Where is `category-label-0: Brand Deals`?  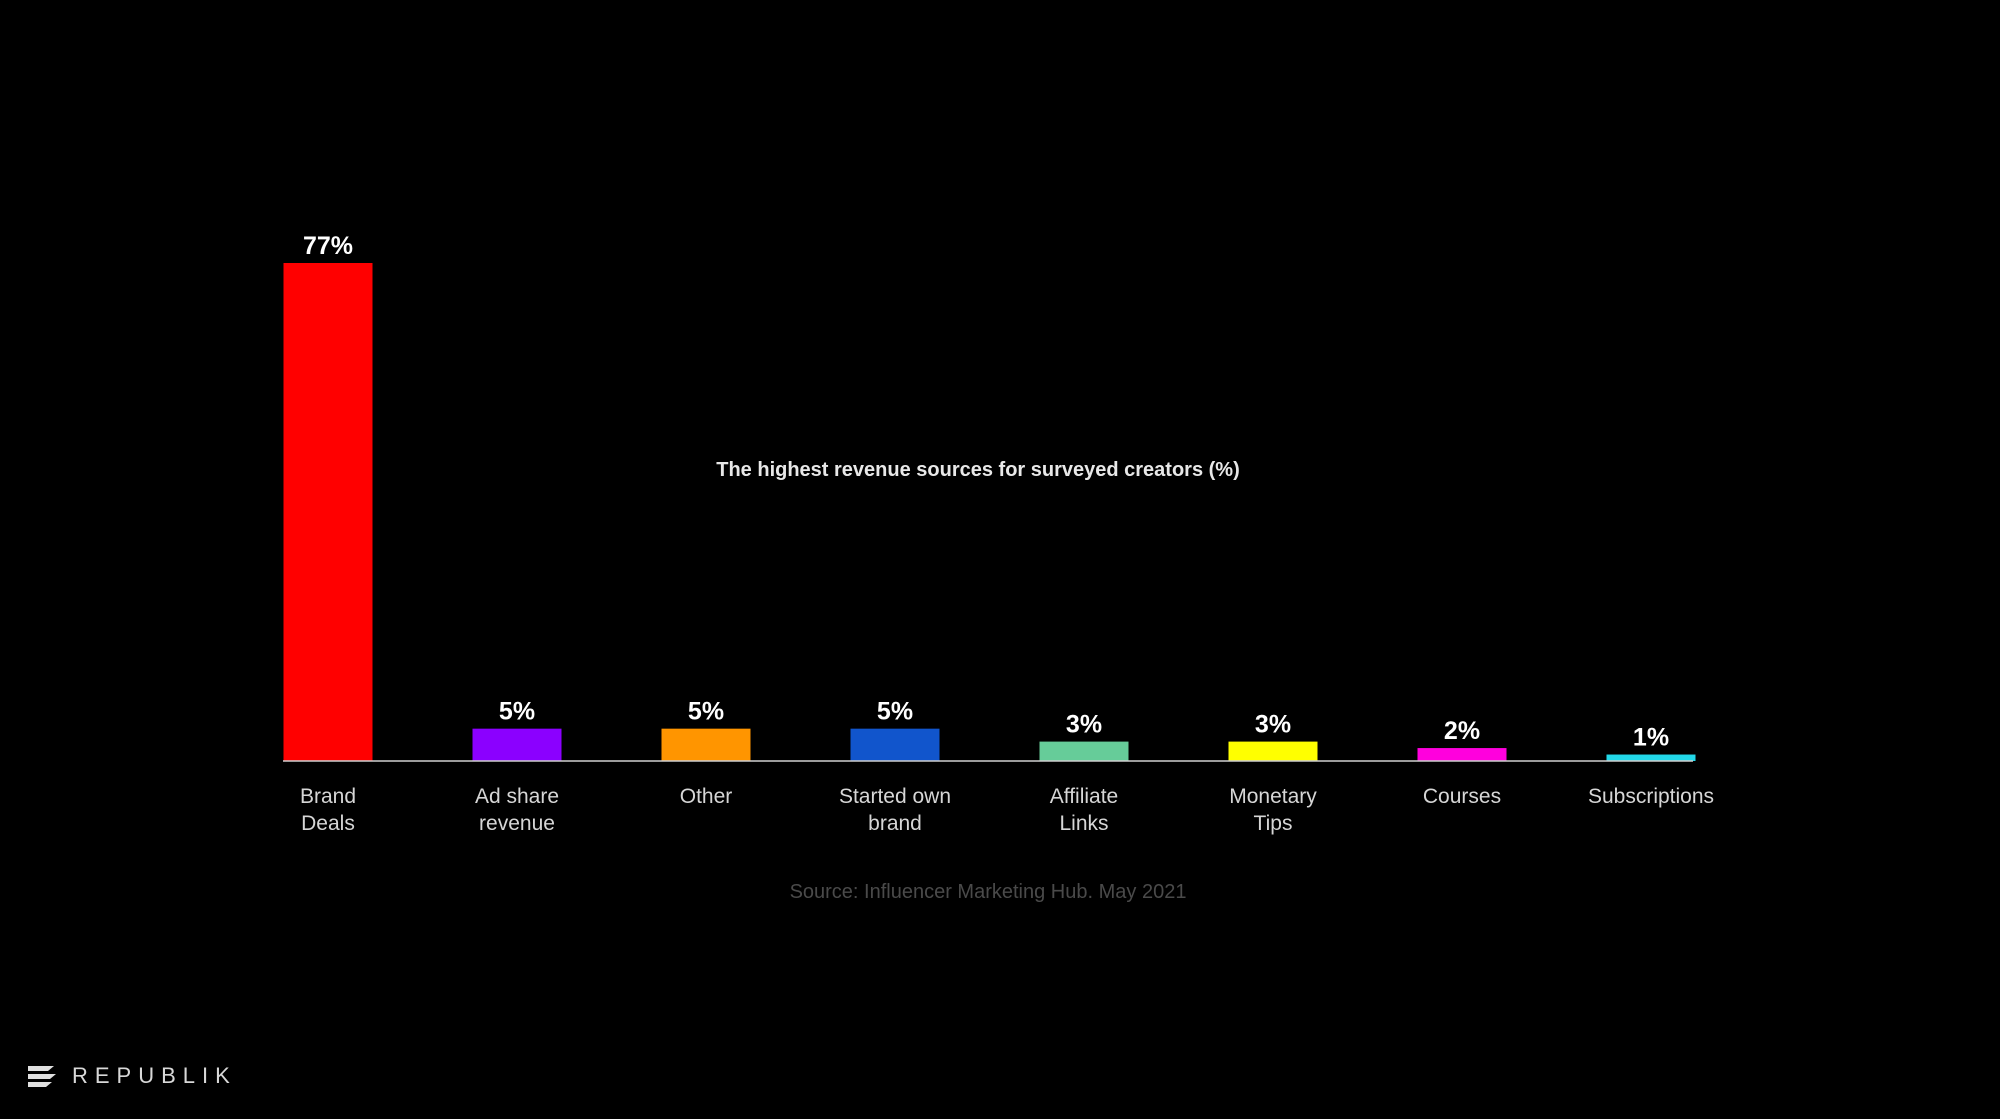
category-label-0: Brand Deals is located at coordinates (328, 810).